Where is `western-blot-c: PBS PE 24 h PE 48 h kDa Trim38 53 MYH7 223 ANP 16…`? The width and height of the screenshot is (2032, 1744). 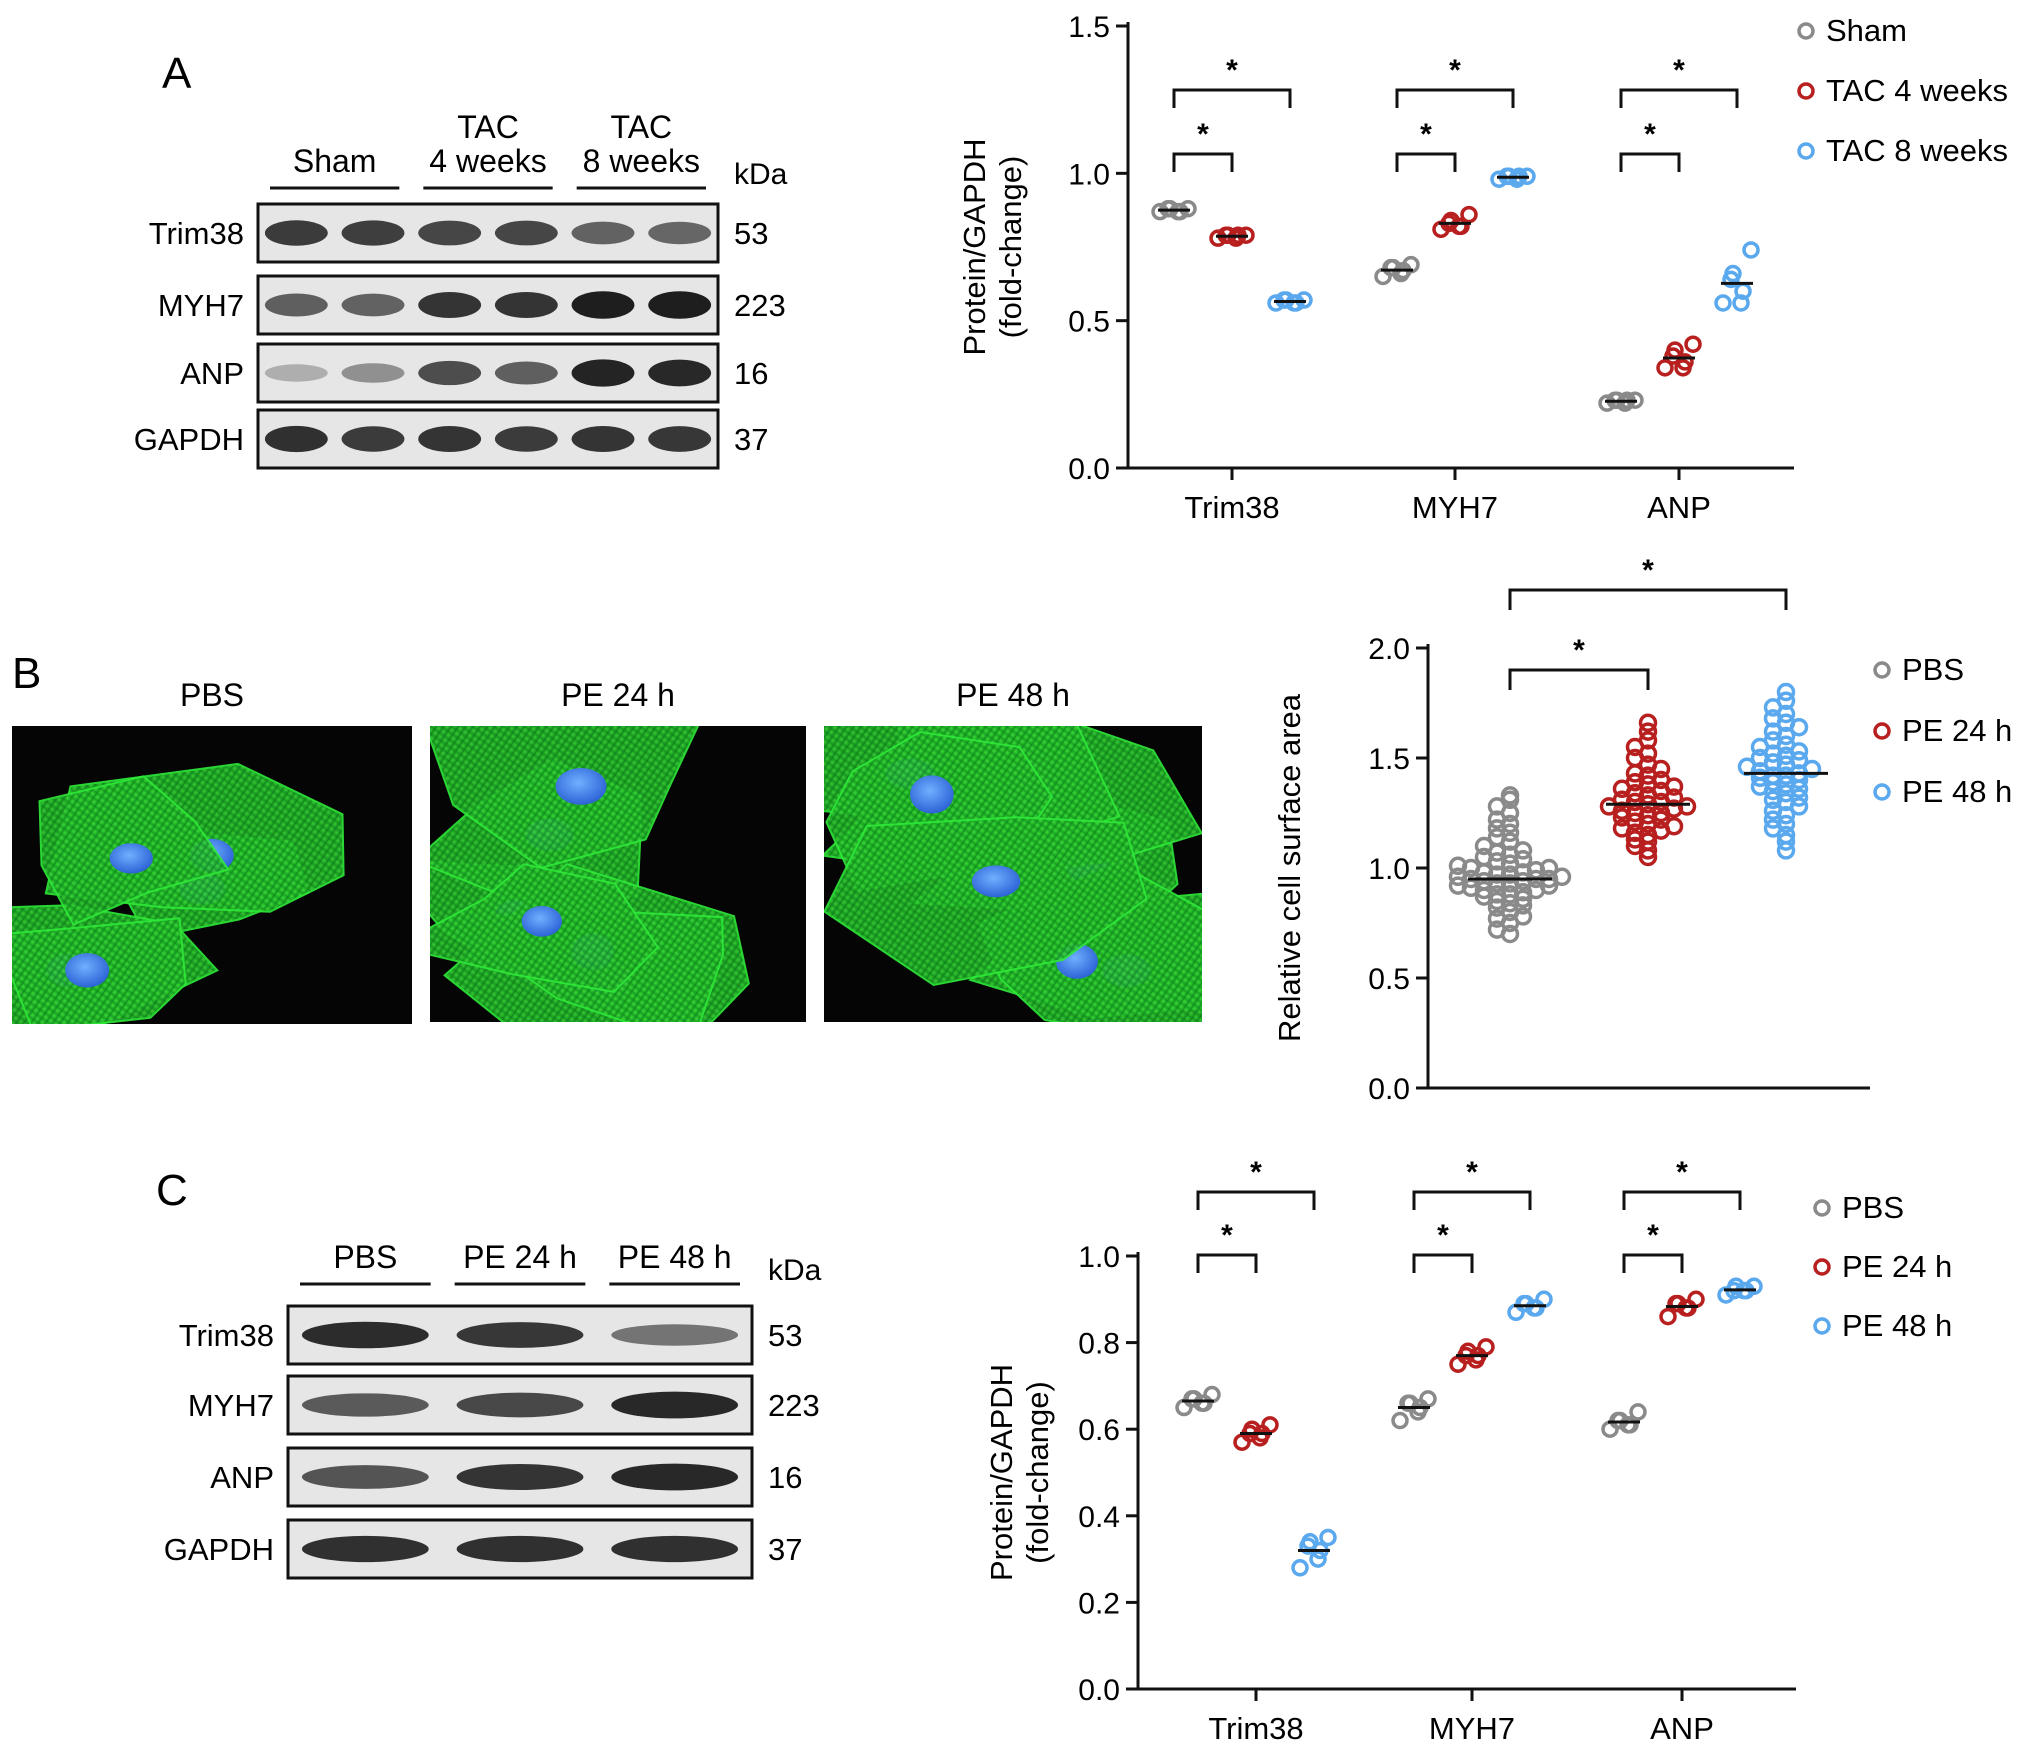 western-blot-c: PBS PE 24 h PE 48 h kDa Trim38 53 MYH7 223 ANP 16… is located at coordinates (493, 1409).